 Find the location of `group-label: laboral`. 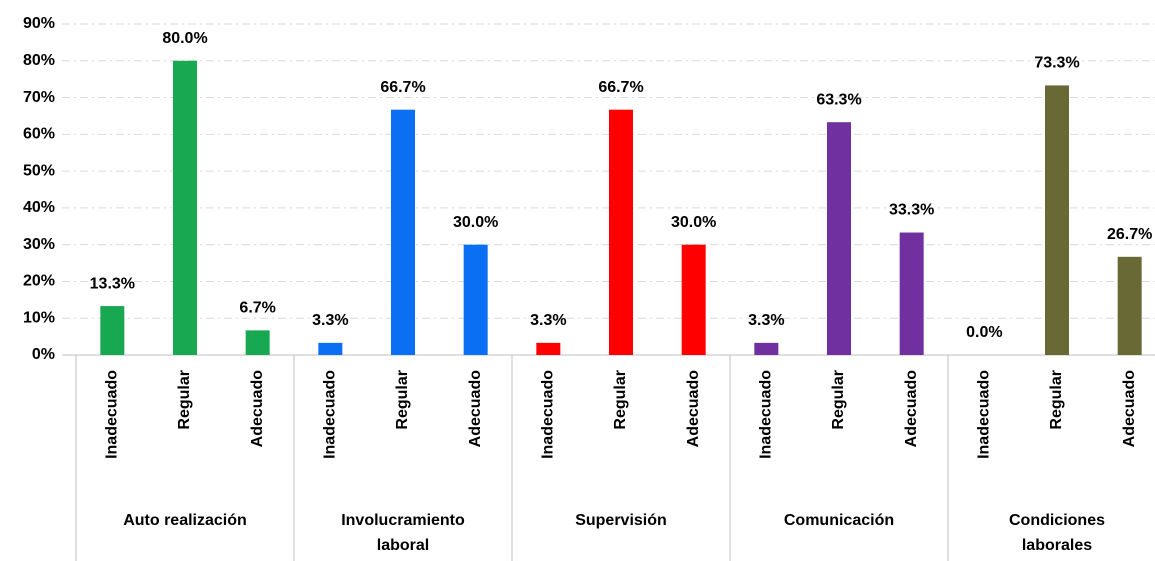

group-label: laboral is located at coordinates (403, 545).